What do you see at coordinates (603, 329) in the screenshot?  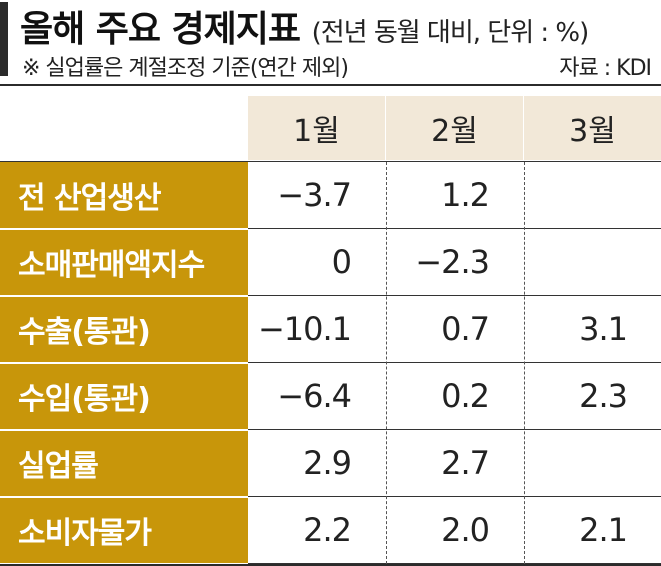 I see `table-cell: 3.1` at bounding box center [603, 329].